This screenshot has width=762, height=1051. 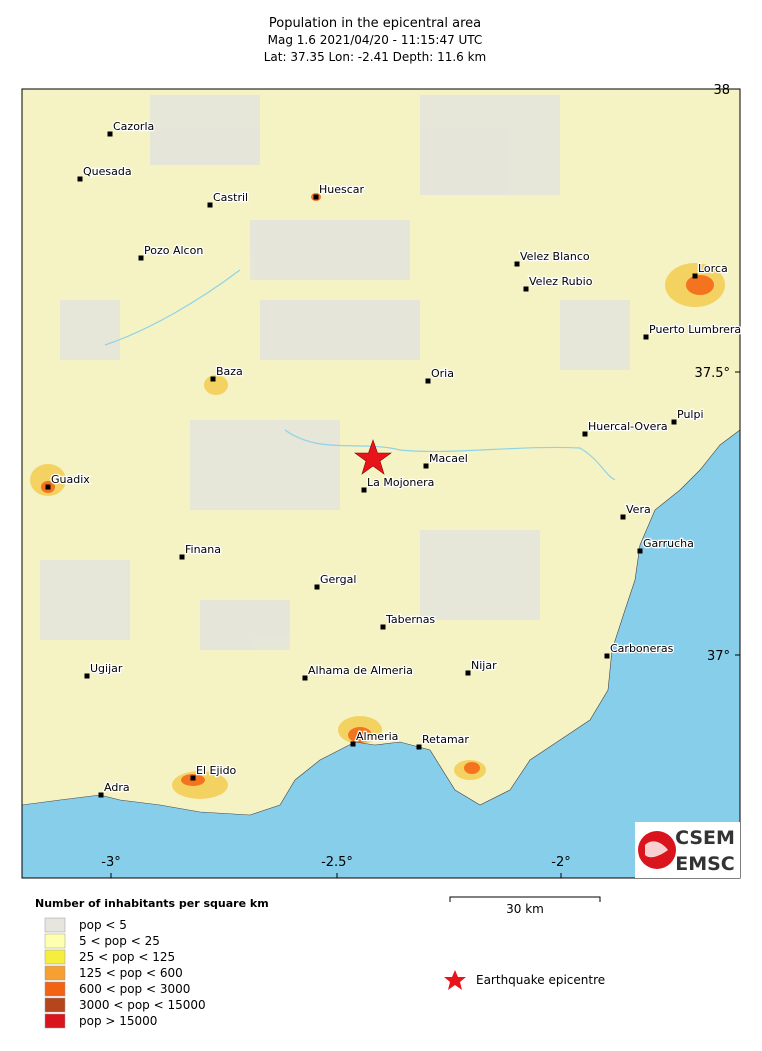 What do you see at coordinates (342, 189) in the screenshot?
I see `town-label: Huescar` at bounding box center [342, 189].